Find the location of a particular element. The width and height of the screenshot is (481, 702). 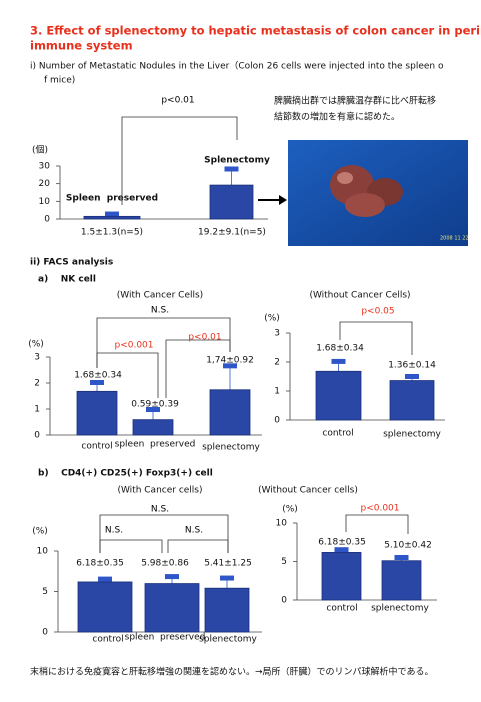

subsection-heading: b) CD4(+) CD25(+) Foxp3(+) cell is located at coordinates (125, 474).